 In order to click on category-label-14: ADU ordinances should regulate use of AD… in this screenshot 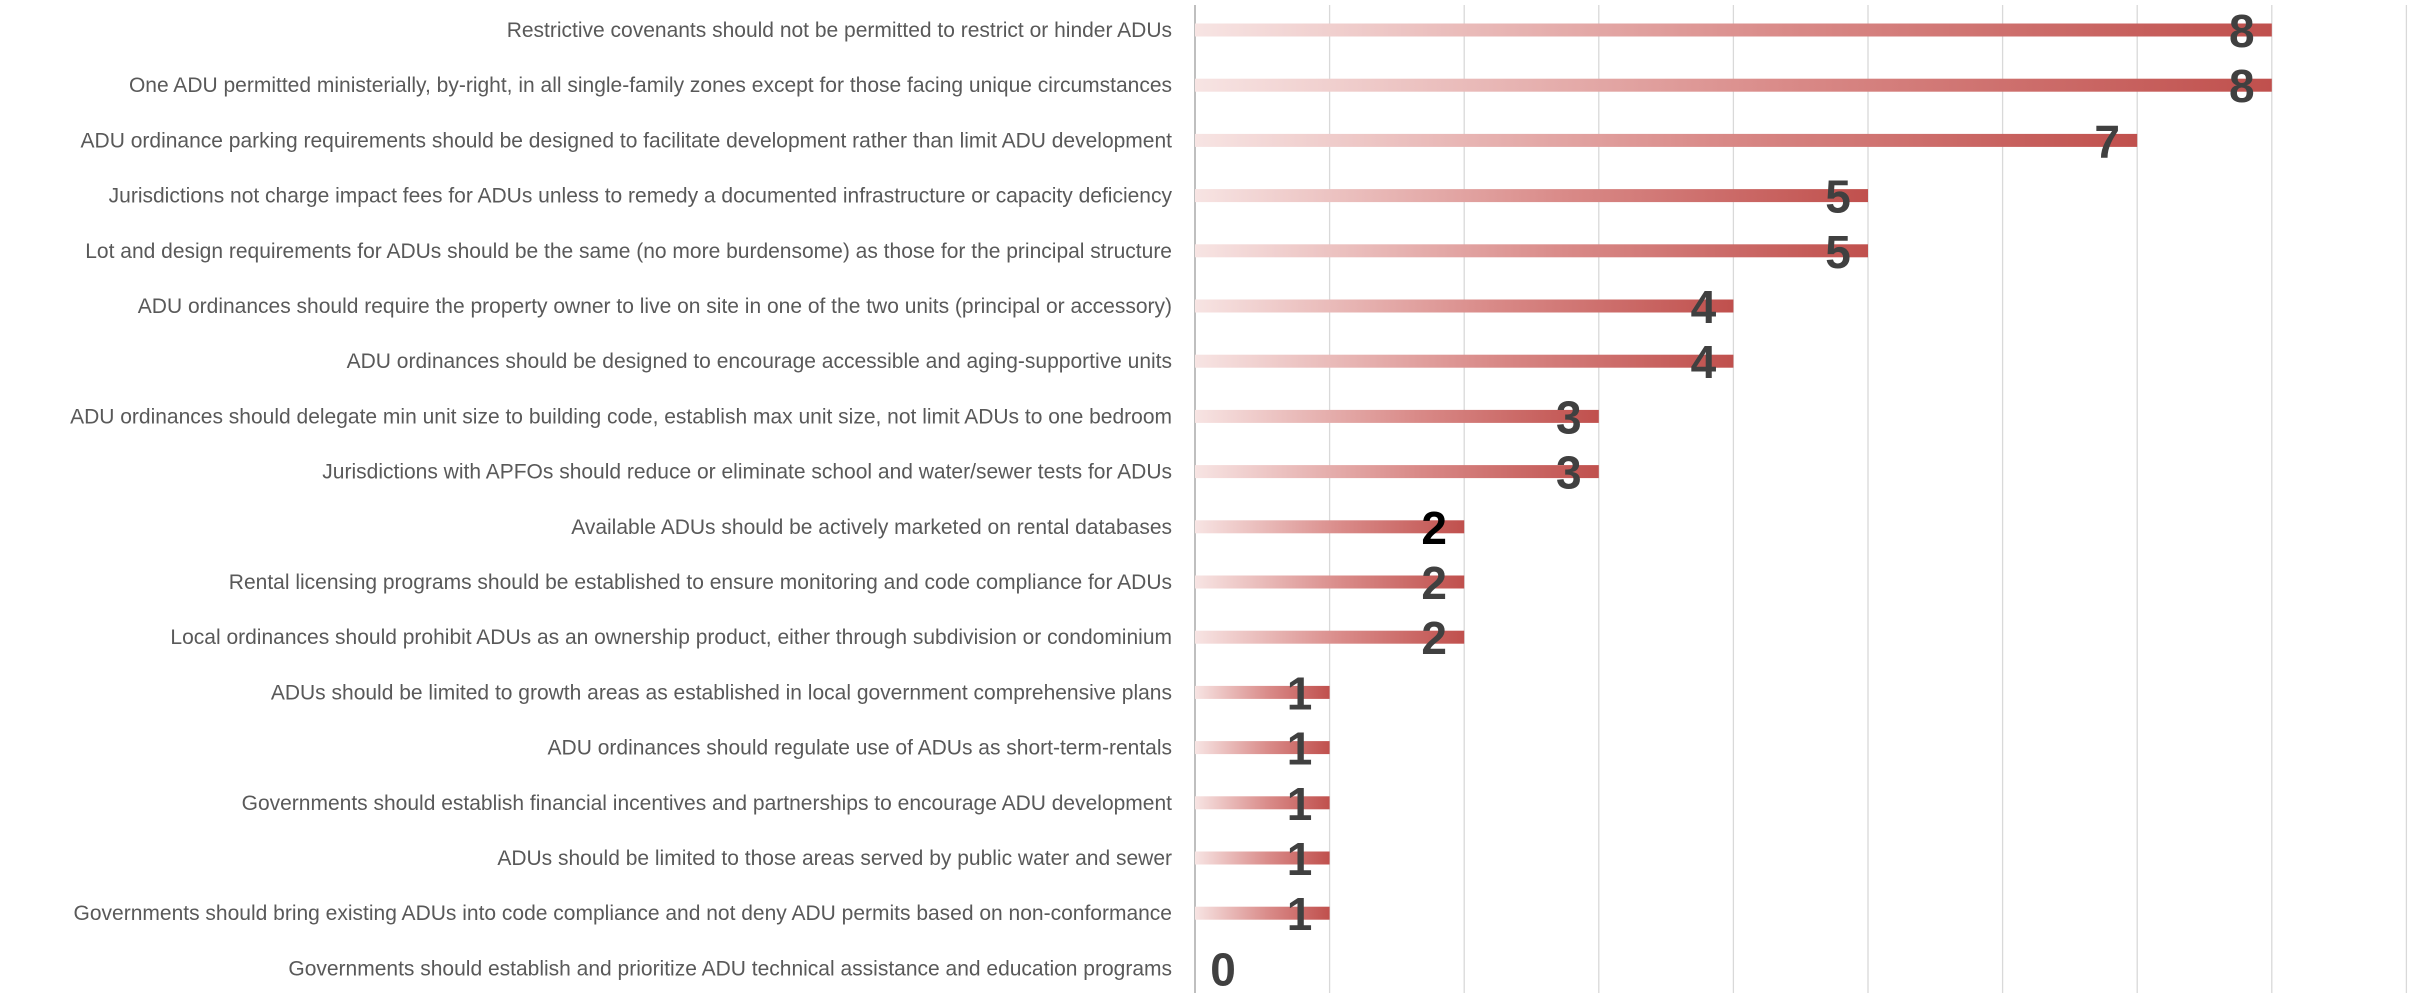, I will do `click(860, 748)`.